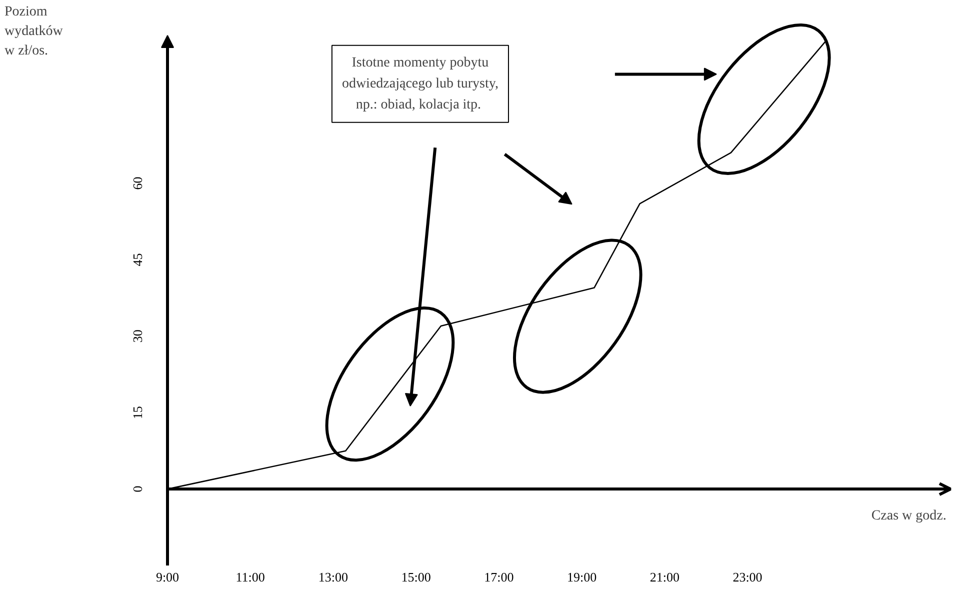 The image size is (964, 610). What do you see at coordinates (747, 577) in the screenshot?
I see `x-tick-label: 23:00` at bounding box center [747, 577].